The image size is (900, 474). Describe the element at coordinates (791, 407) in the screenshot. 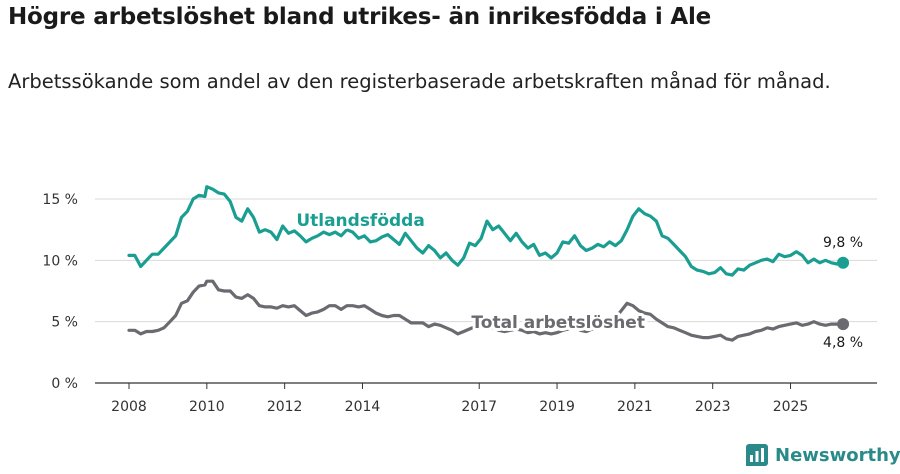

I see `x-tick-label: 2025` at that location.